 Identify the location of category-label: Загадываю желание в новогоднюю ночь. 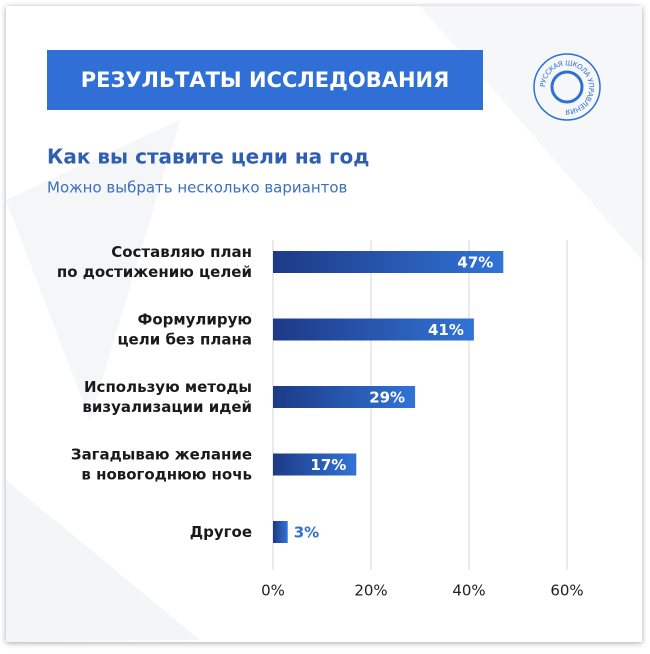
(161, 464).